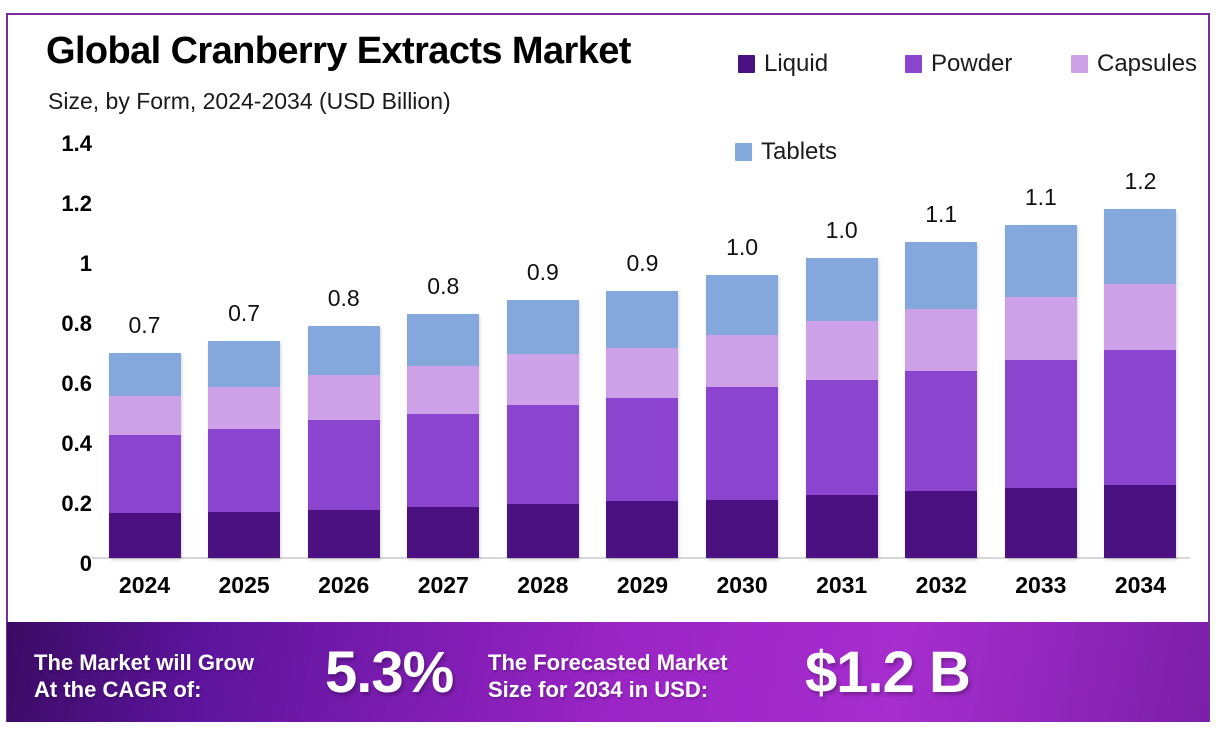 This screenshot has height=735, width=1216. I want to click on y-axis: 0 0.2 0.4 0.6 0.8 1 1.2 1.4, so click(61, 353).